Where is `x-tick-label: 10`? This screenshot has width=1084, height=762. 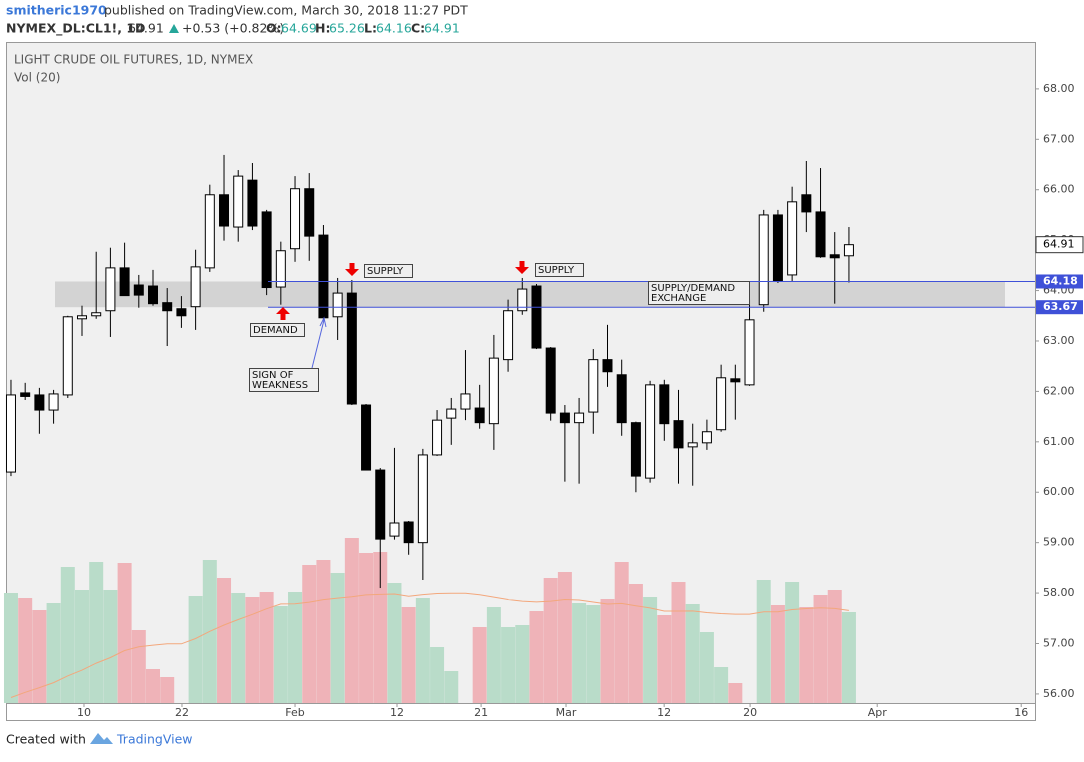 x-tick-label: 10 is located at coordinates (84, 712).